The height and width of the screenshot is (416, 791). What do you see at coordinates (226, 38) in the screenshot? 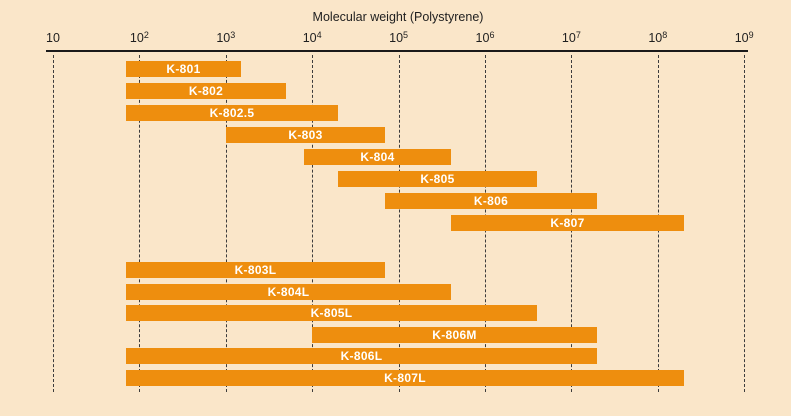
I see `axis-tick-label-10e3: 10³` at bounding box center [226, 38].